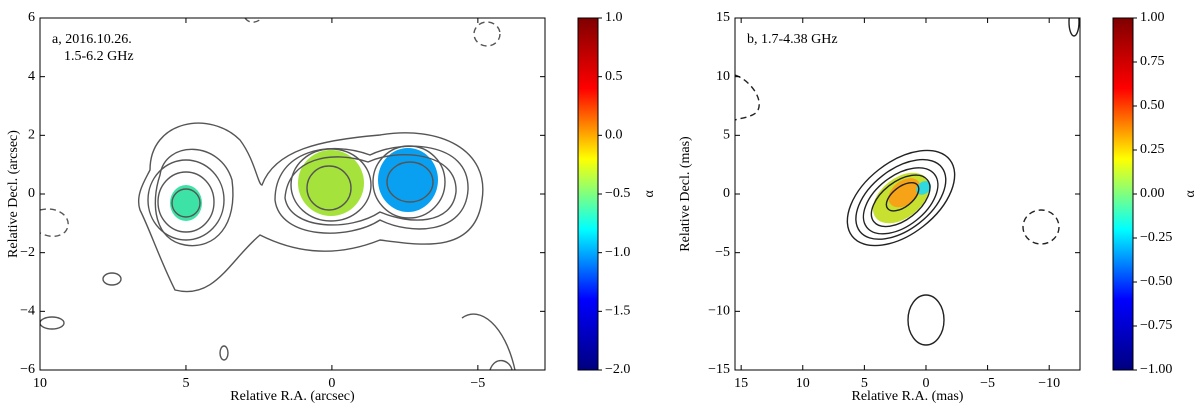  I want to click on colorbar-tick-label: −1.0, so click(617, 252).